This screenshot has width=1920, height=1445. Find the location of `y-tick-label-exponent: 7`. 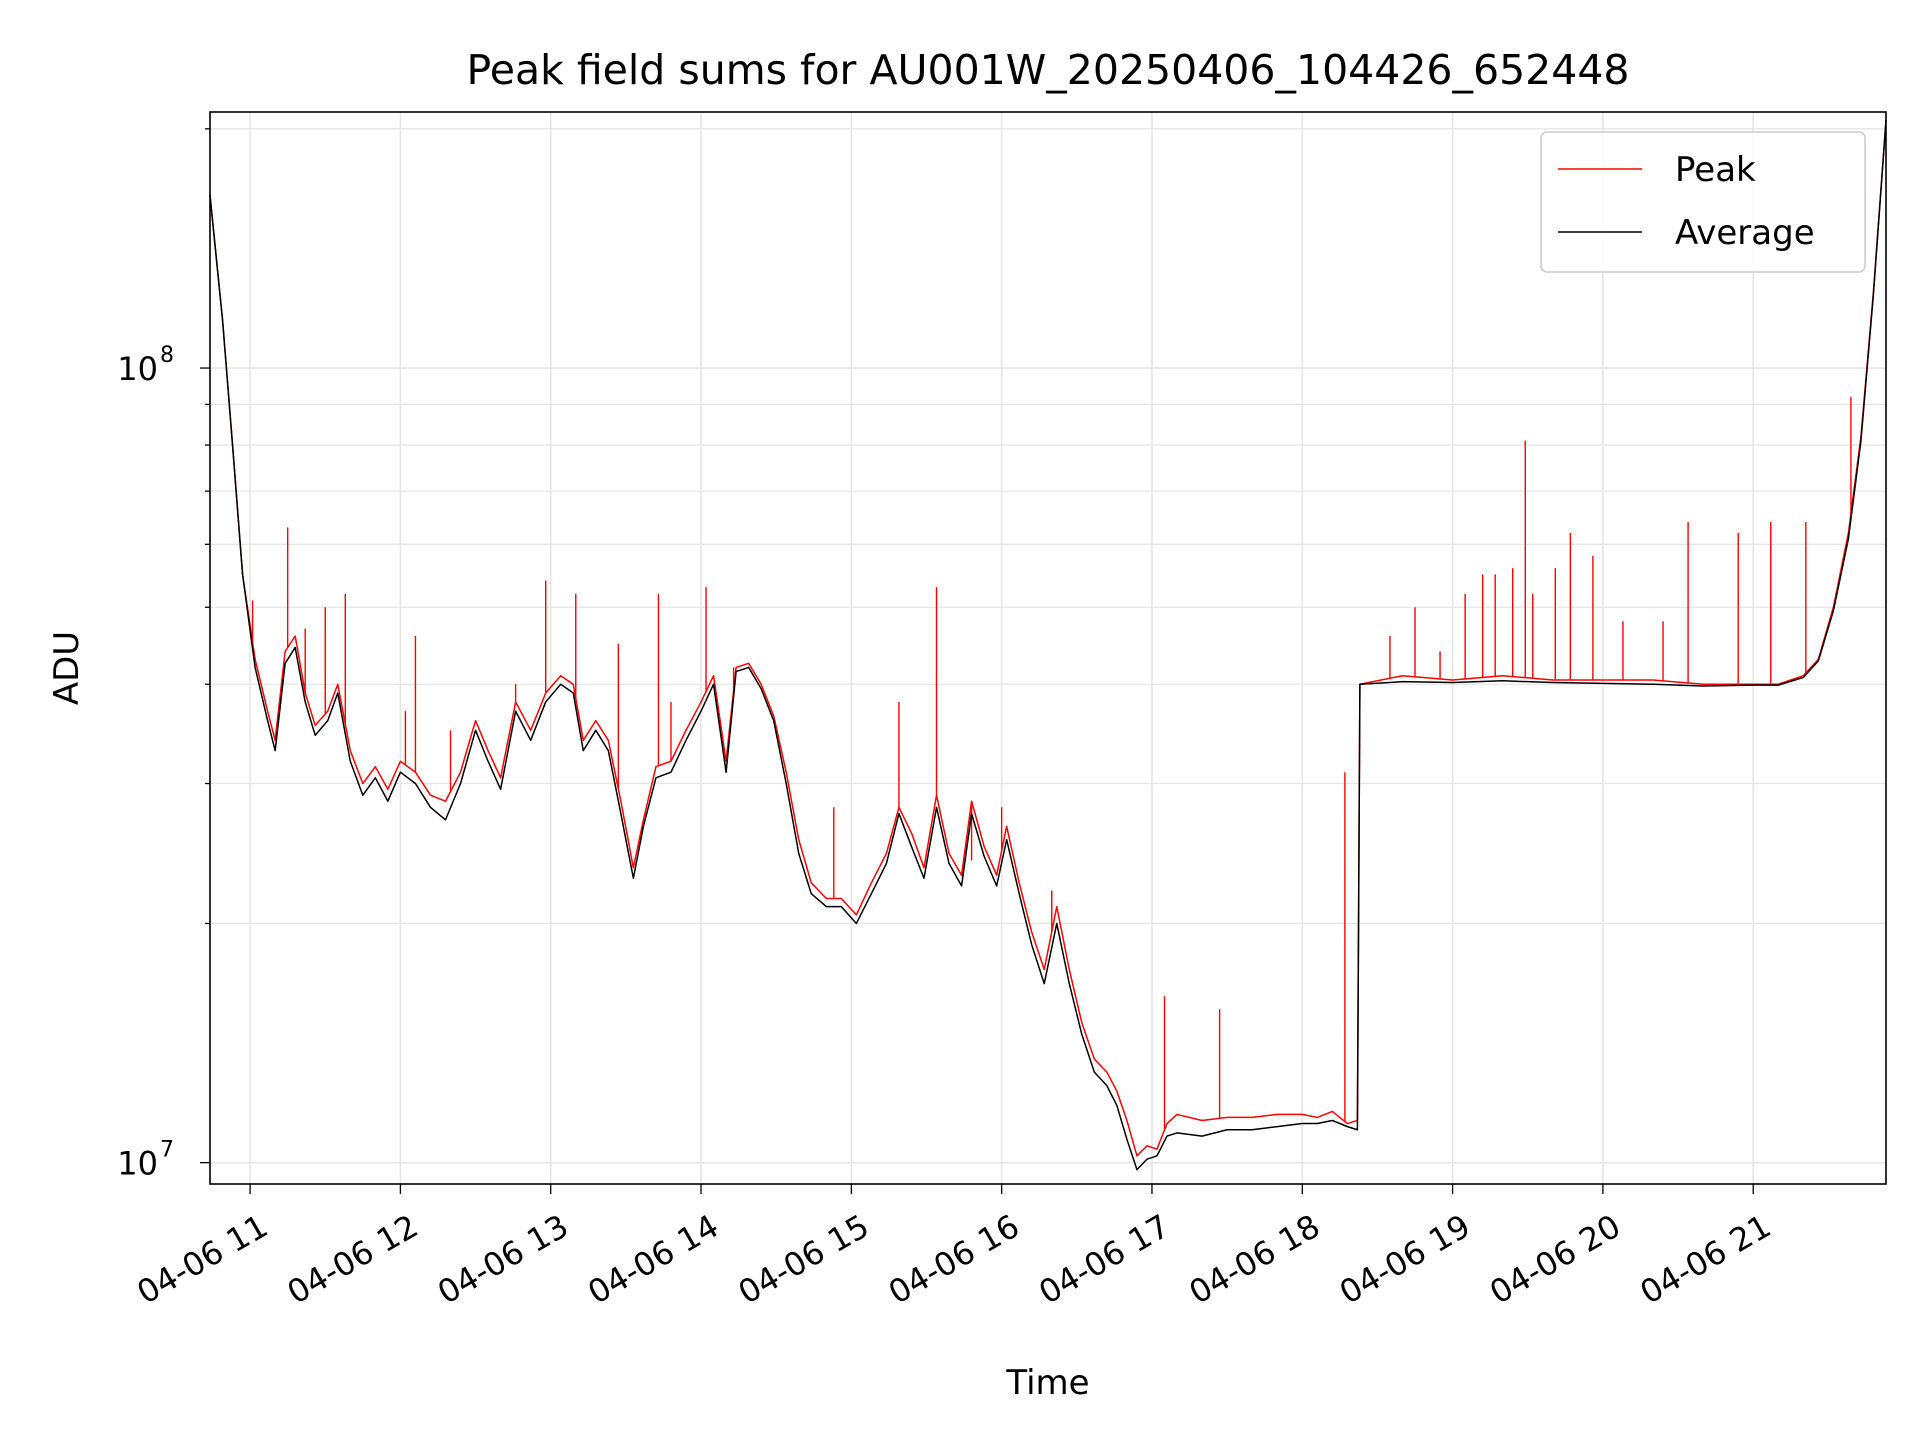

y-tick-label-exponent: 7 is located at coordinates (167, 1150).